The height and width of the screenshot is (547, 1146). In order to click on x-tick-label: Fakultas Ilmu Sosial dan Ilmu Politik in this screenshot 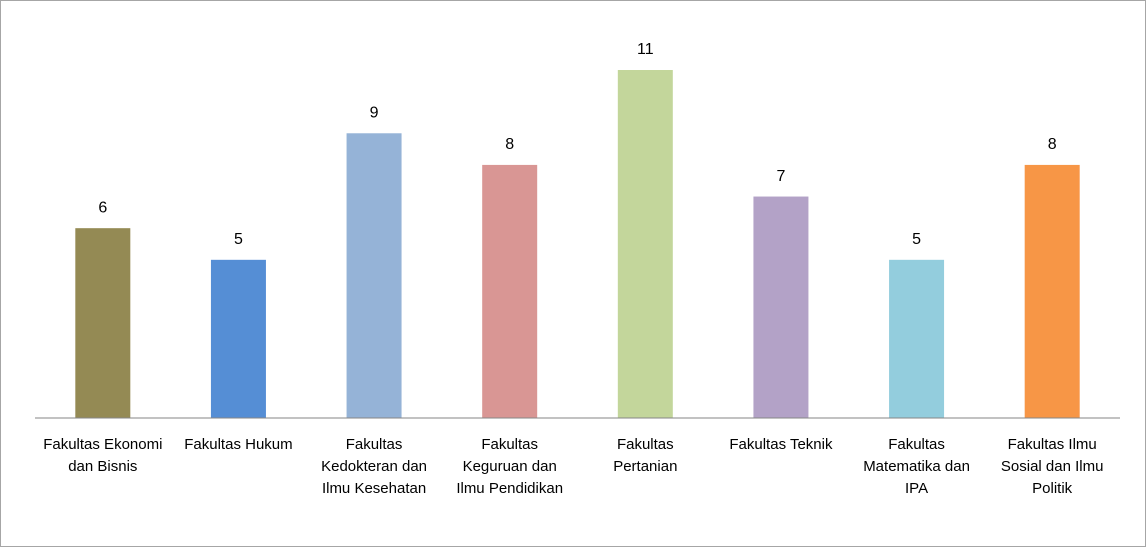, I will do `click(1052, 466)`.